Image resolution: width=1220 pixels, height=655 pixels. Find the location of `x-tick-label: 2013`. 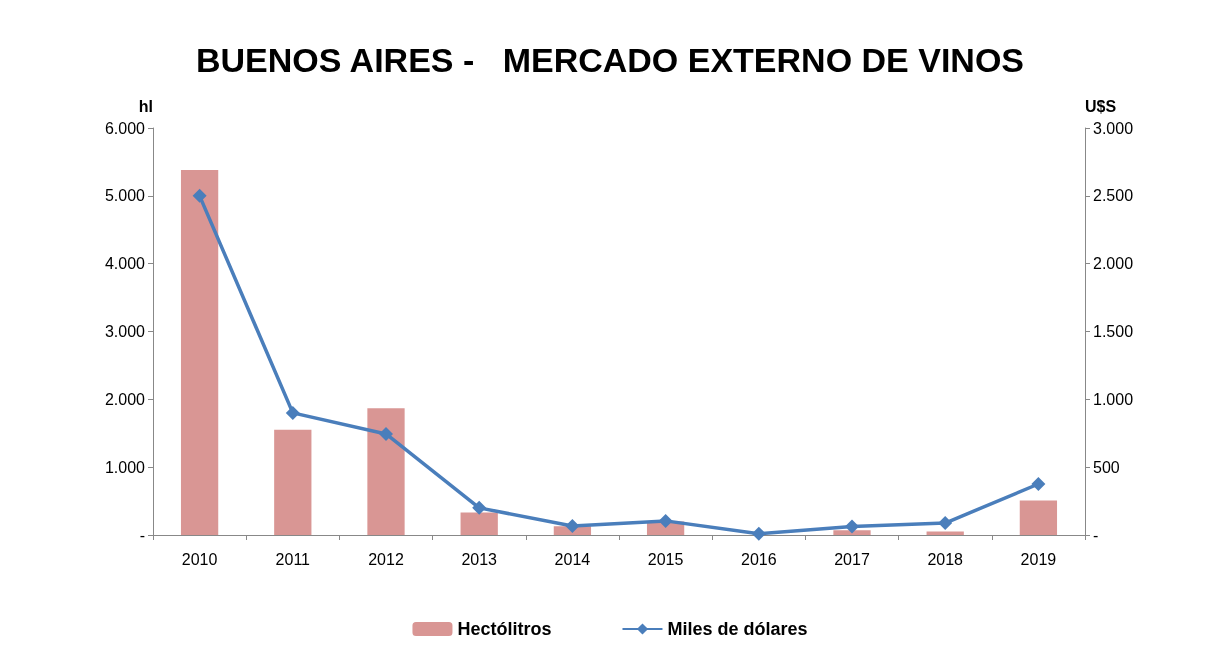

x-tick-label: 2013 is located at coordinates (479, 559).